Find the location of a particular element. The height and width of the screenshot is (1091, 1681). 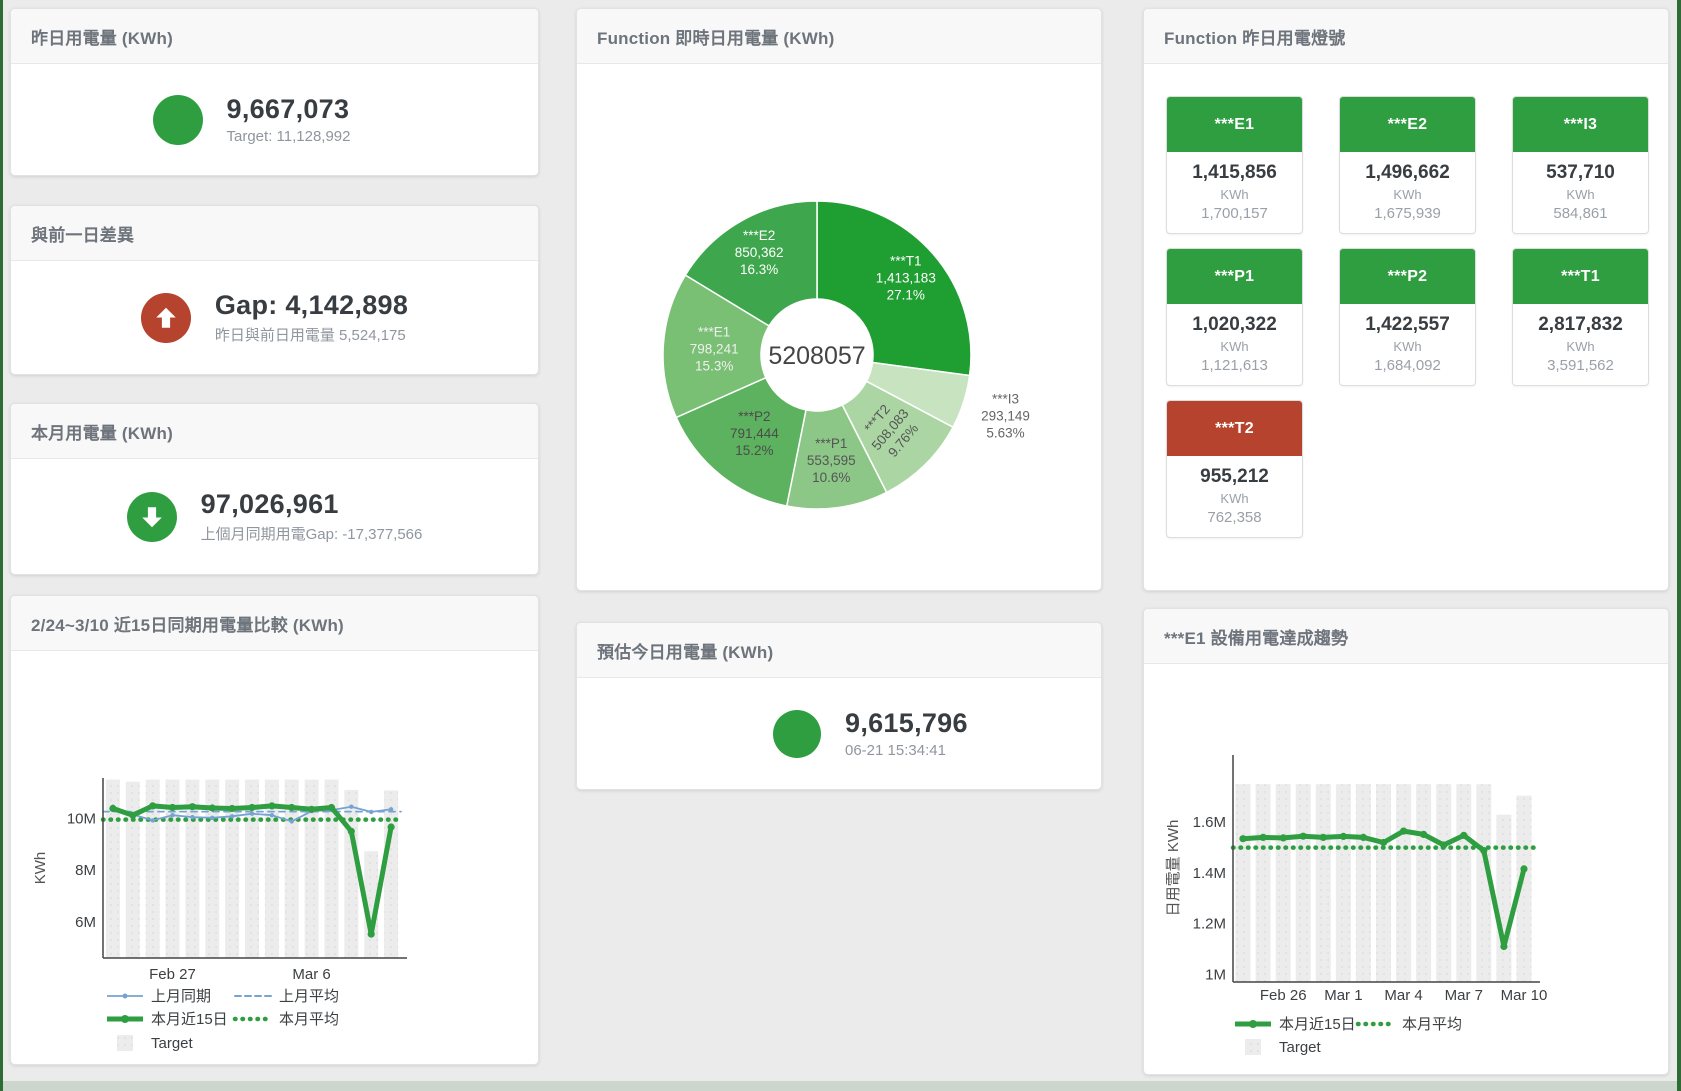

arrow-down-icon is located at coordinates (151, 516).